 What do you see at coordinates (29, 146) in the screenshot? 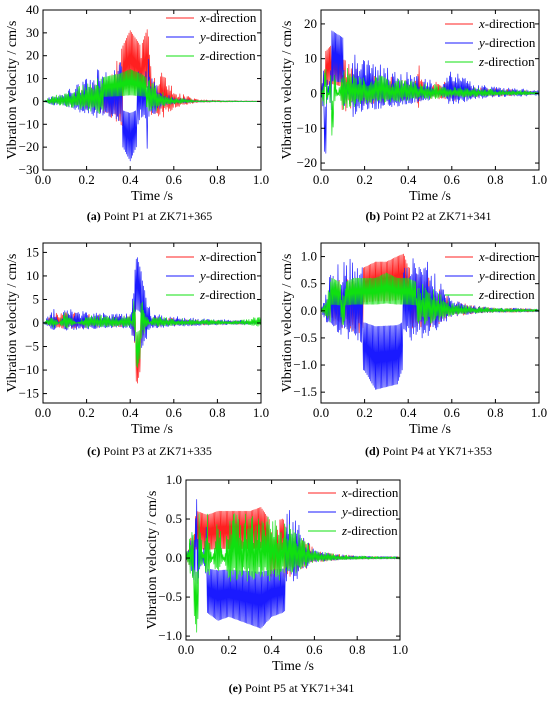
I see `y-tick-label: −20` at bounding box center [29, 146].